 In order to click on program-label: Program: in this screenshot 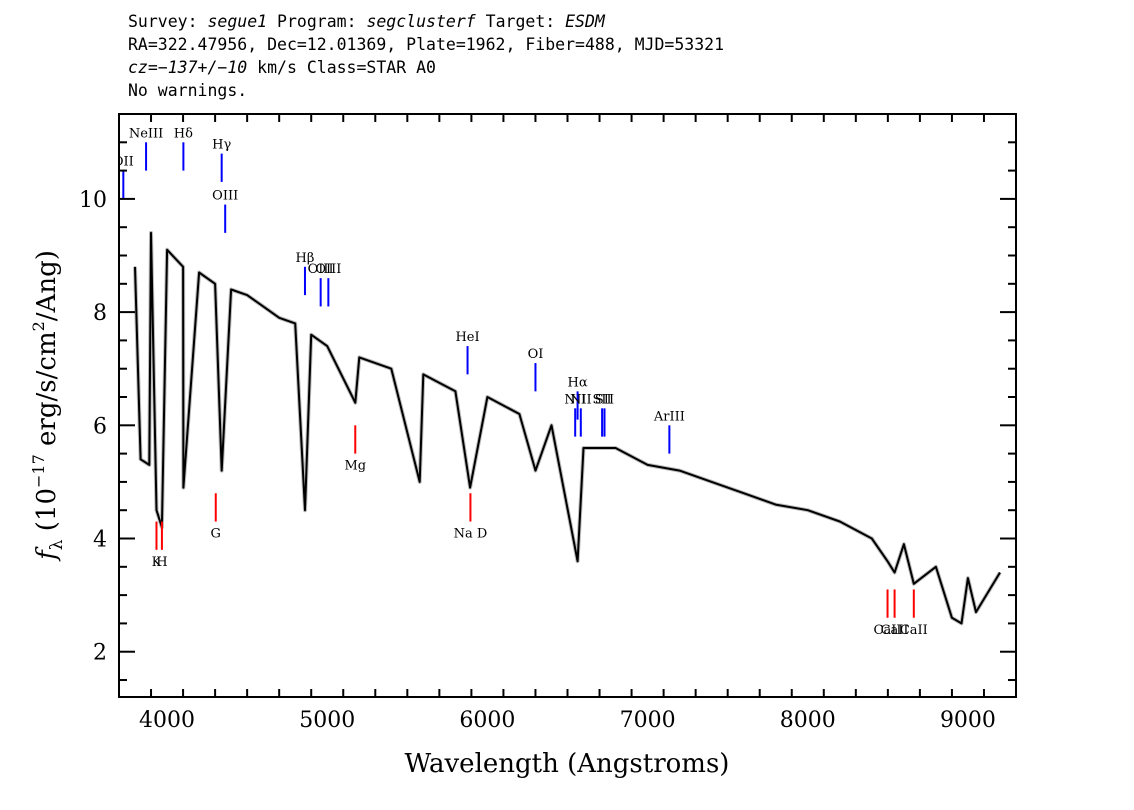, I will do `click(317, 21)`.